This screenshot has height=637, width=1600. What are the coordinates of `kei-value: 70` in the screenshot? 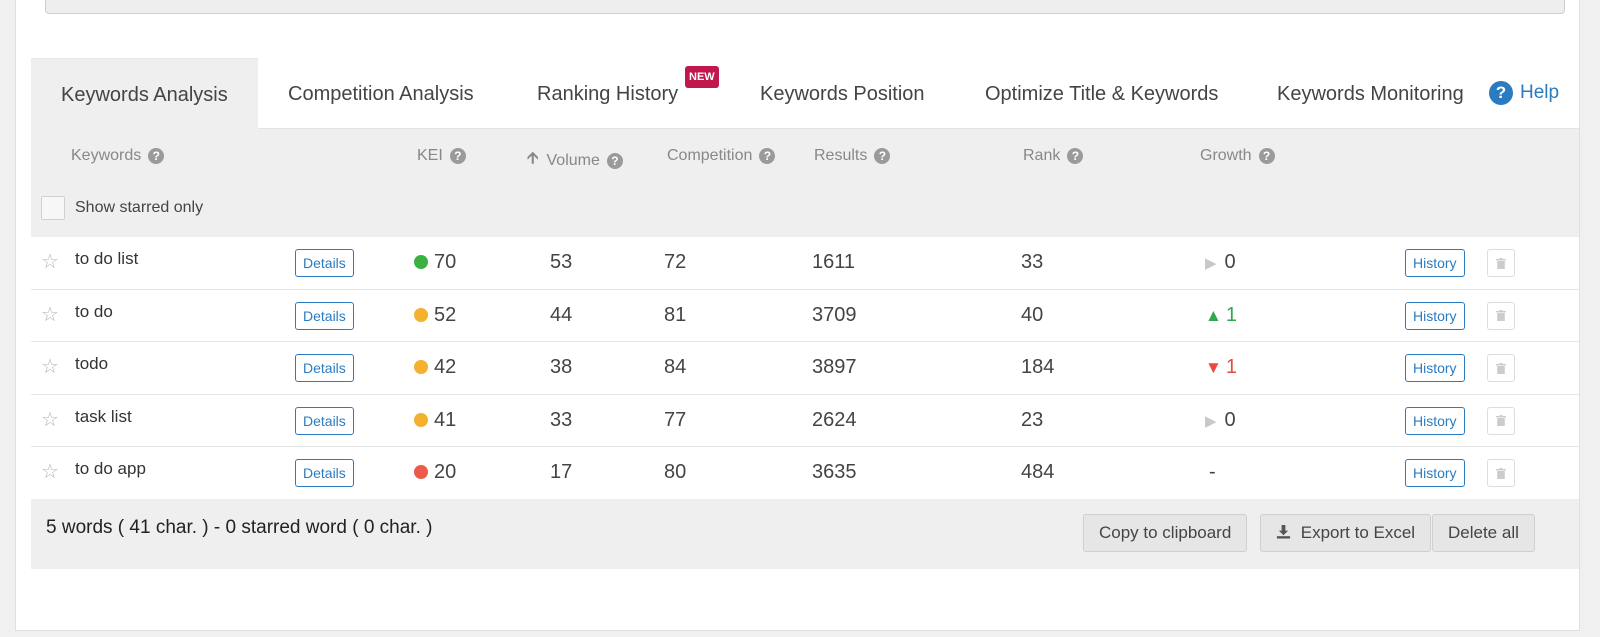 It's located at (445, 262).